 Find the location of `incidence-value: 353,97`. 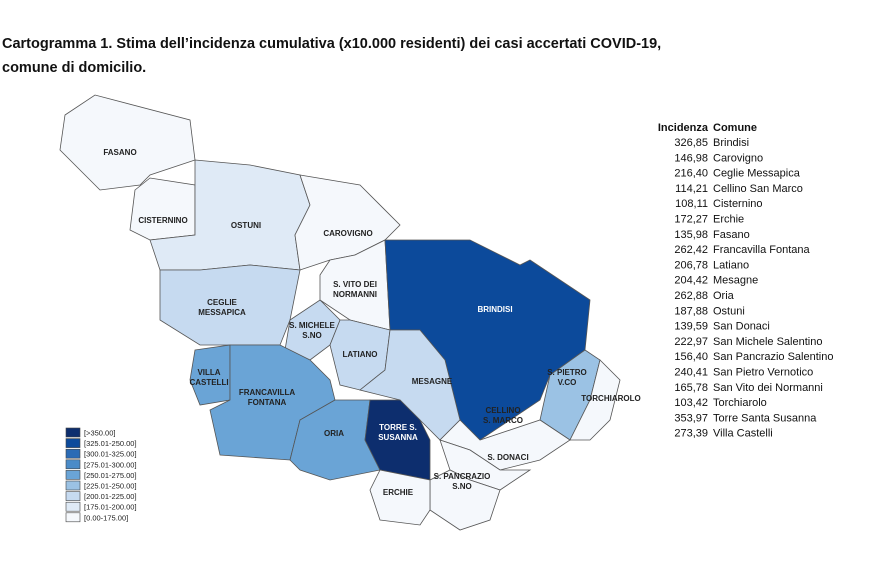

incidence-value: 353,97 is located at coordinates (691, 418).